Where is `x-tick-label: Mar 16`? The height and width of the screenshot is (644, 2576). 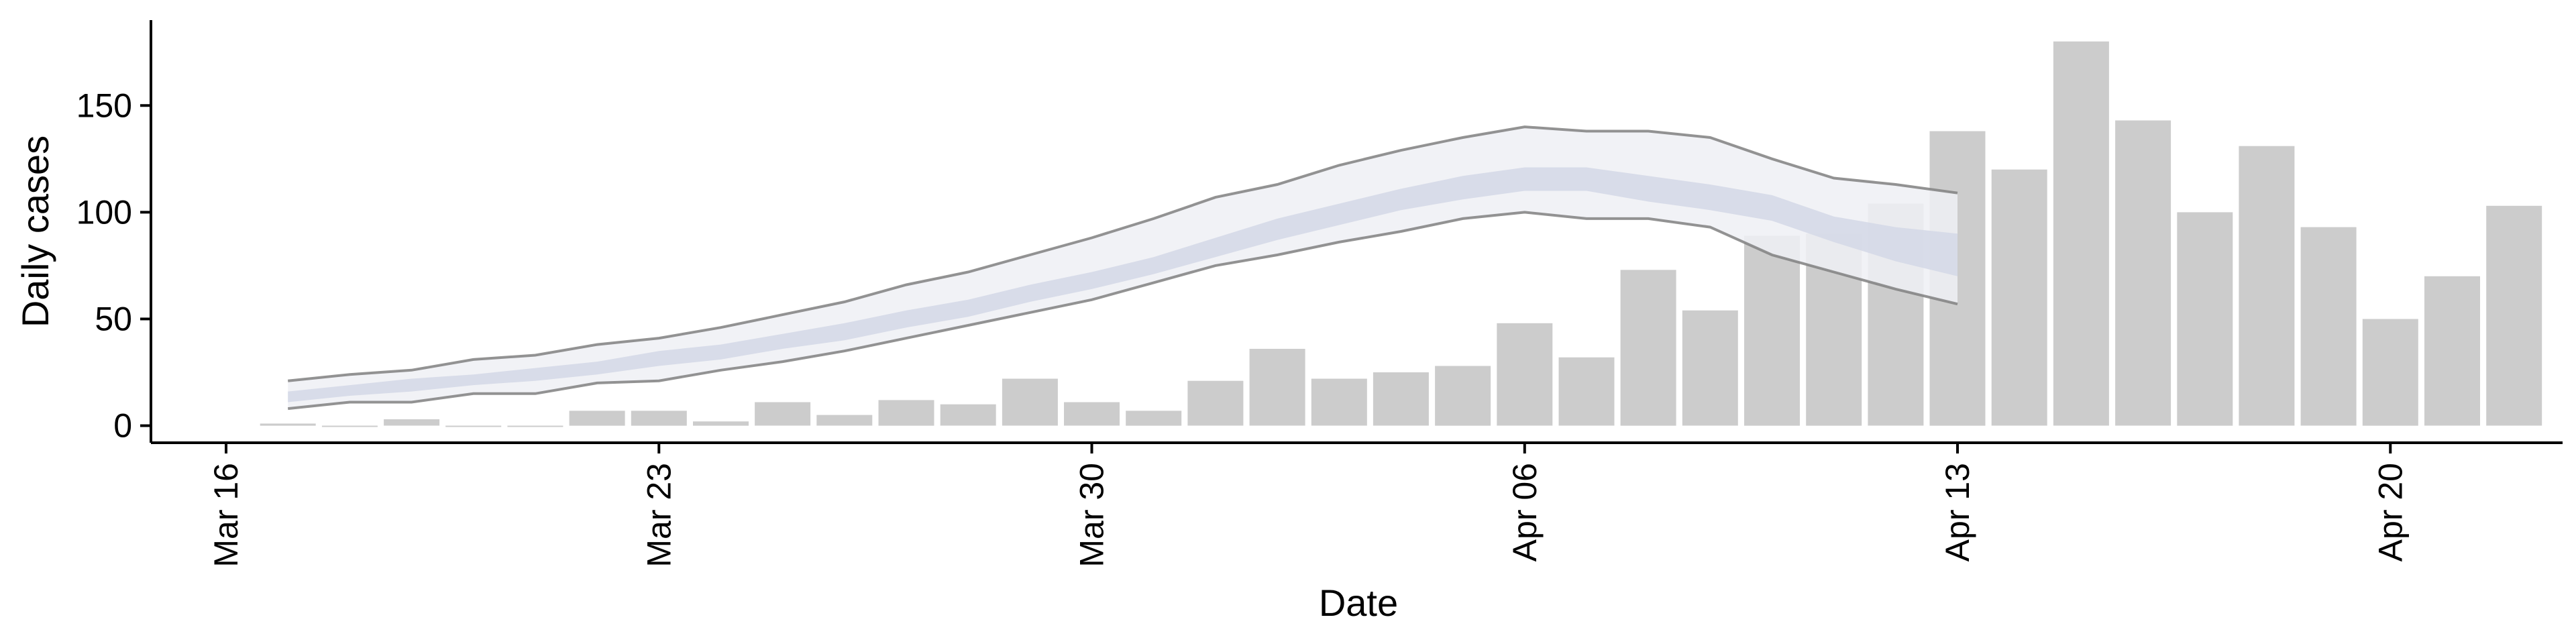 x-tick-label: Mar 16 is located at coordinates (226, 515).